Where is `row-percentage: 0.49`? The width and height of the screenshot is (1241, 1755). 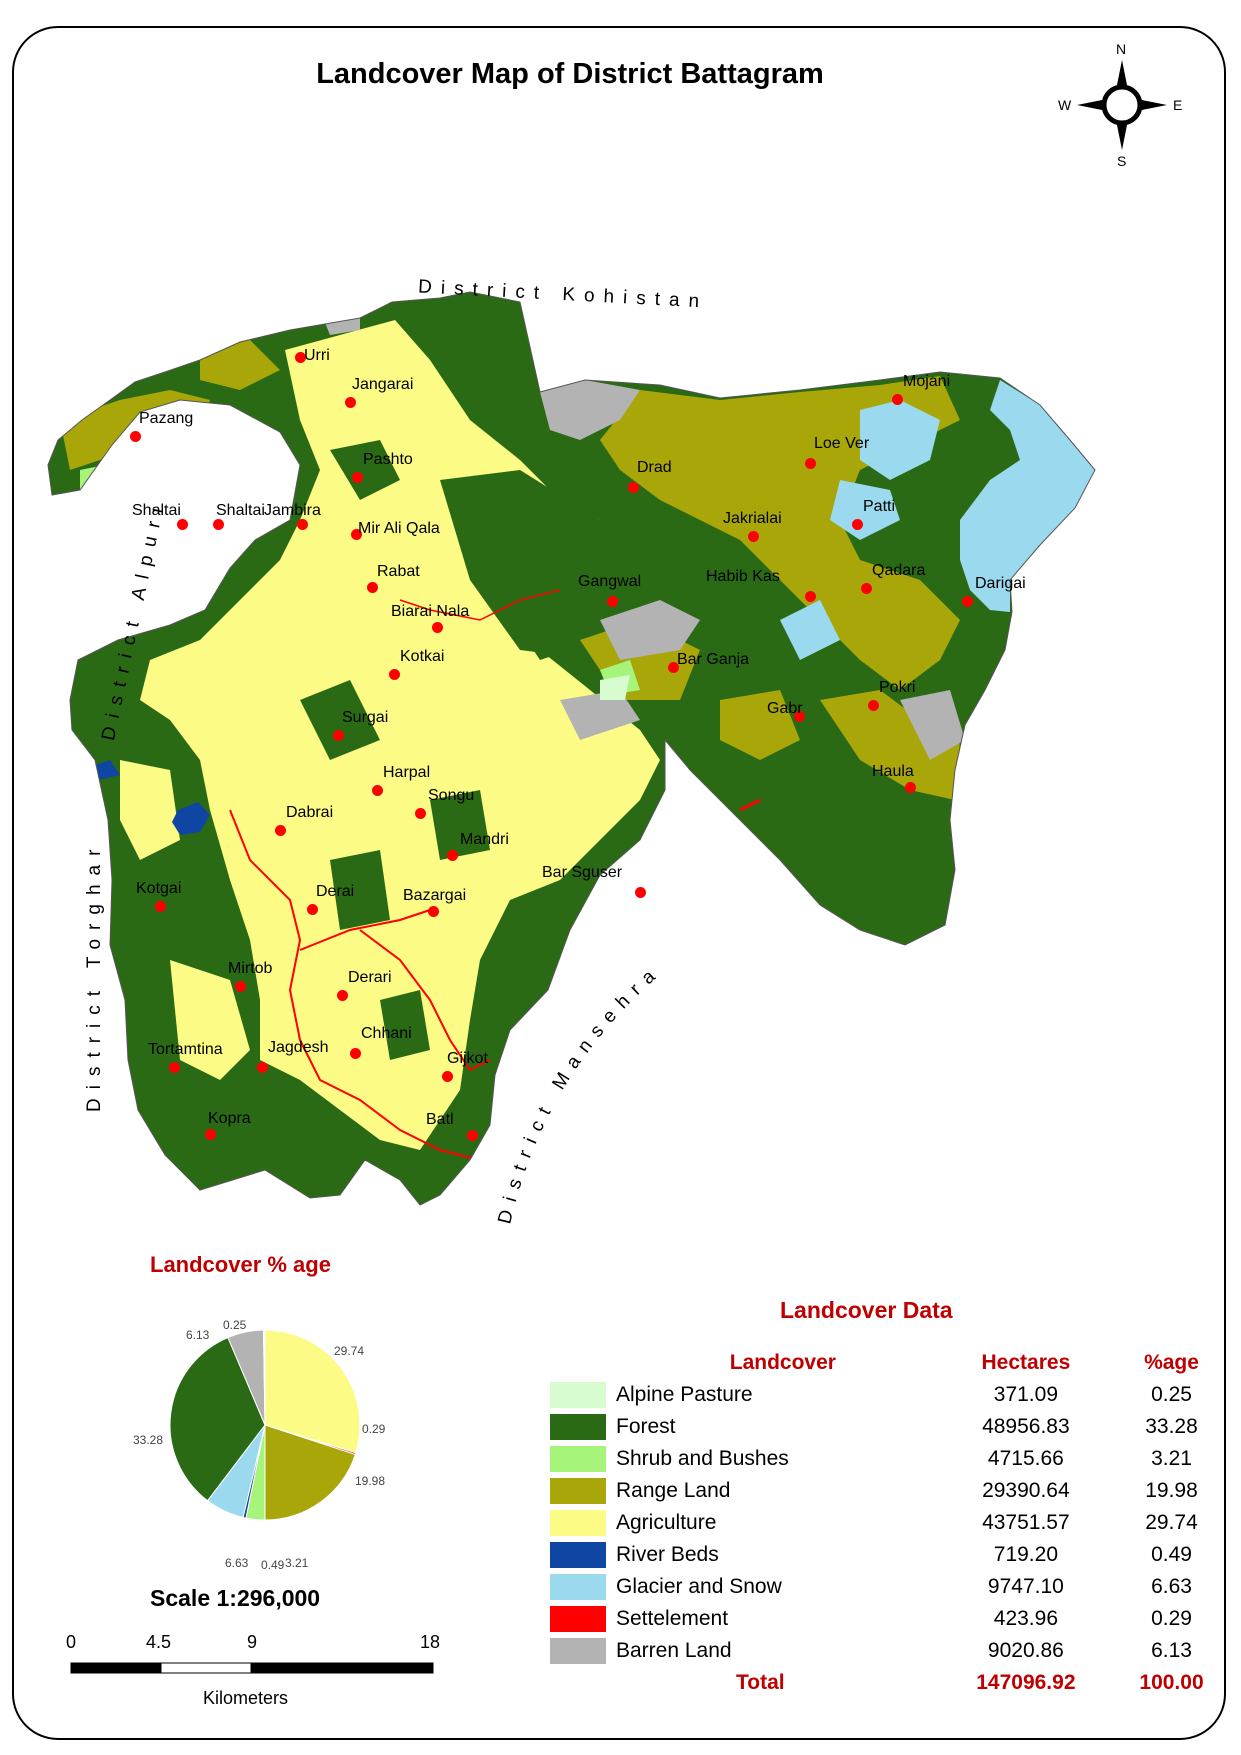
row-percentage: 0.49 is located at coordinates (1171, 1554).